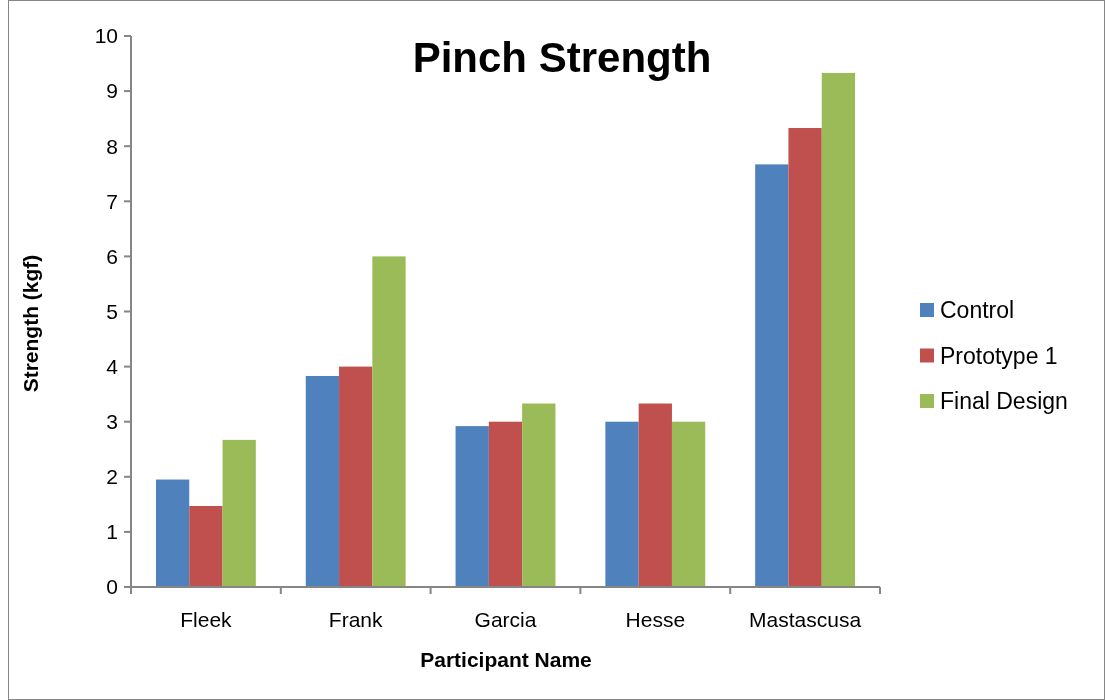 This screenshot has width=1105, height=700. What do you see at coordinates (112, 366) in the screenshot?
I see `y-tick-label: 4` at bounding box center [112, 366].